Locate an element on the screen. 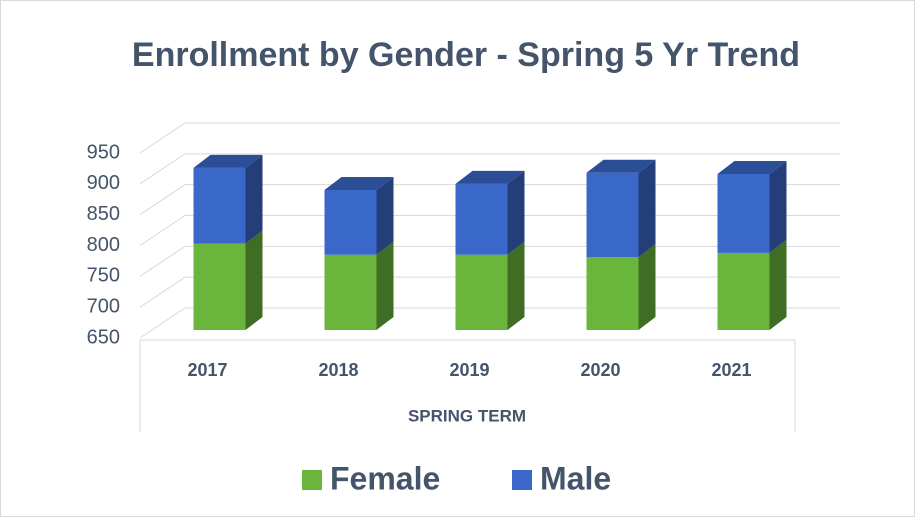 This screenshot has width=916, height=518. x-tick-label: 2019 is located at coordinates (469, 370).